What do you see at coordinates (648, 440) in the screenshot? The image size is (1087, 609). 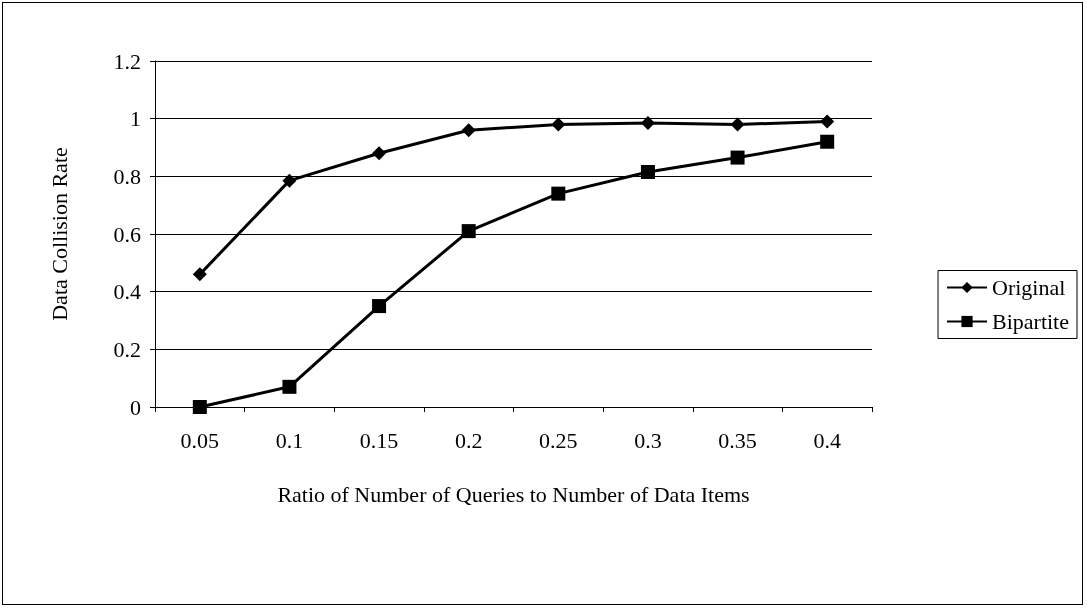 I see `x-tick-label: 0.3` at bounding box center [648, 440].